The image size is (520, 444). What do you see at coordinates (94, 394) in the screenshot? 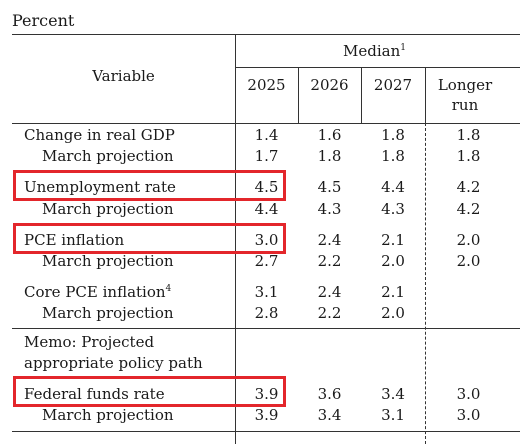
I see `row-label-federal-funds: Federal funds rate` at bounding box center [94, 394].